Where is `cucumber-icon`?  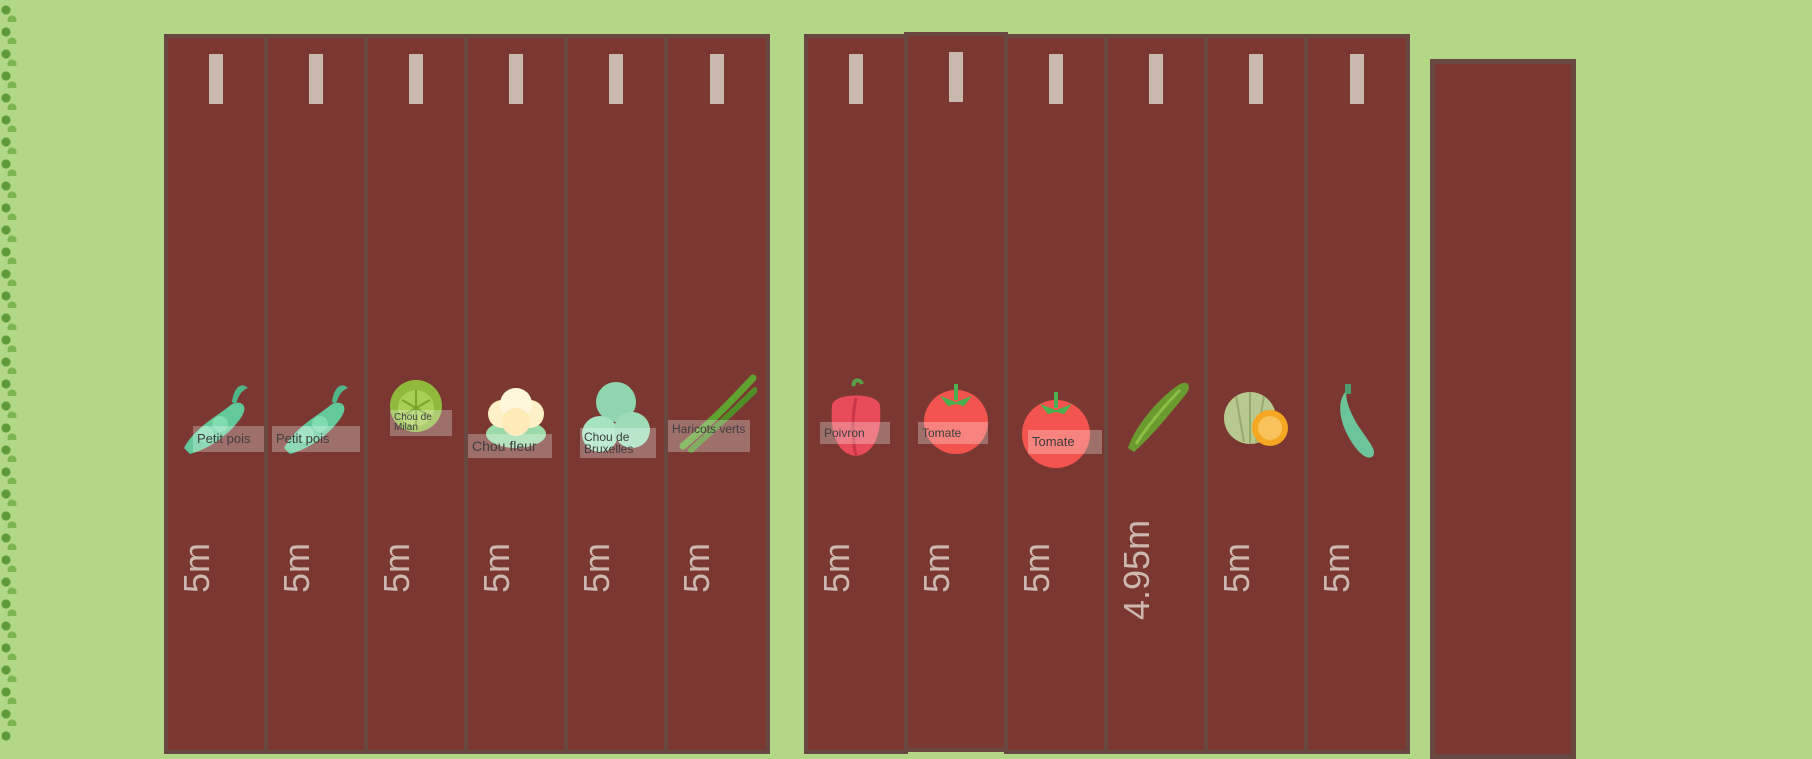
cucumber-icon is located at coordinates (1158, 417).